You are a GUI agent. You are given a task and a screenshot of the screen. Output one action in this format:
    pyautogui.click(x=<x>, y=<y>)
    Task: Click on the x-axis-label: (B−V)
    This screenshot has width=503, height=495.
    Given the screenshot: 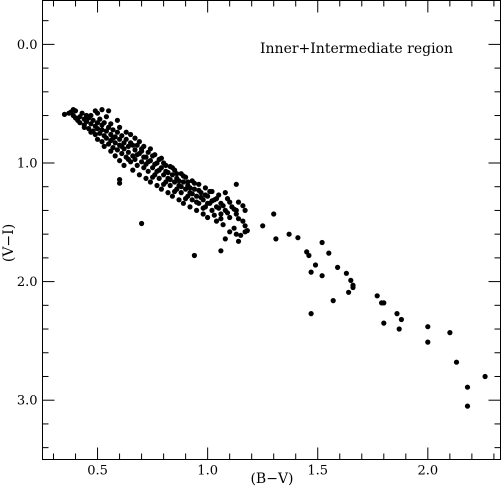 What is the action you would take?
    pyautogui.click(x=271, y=479)
    